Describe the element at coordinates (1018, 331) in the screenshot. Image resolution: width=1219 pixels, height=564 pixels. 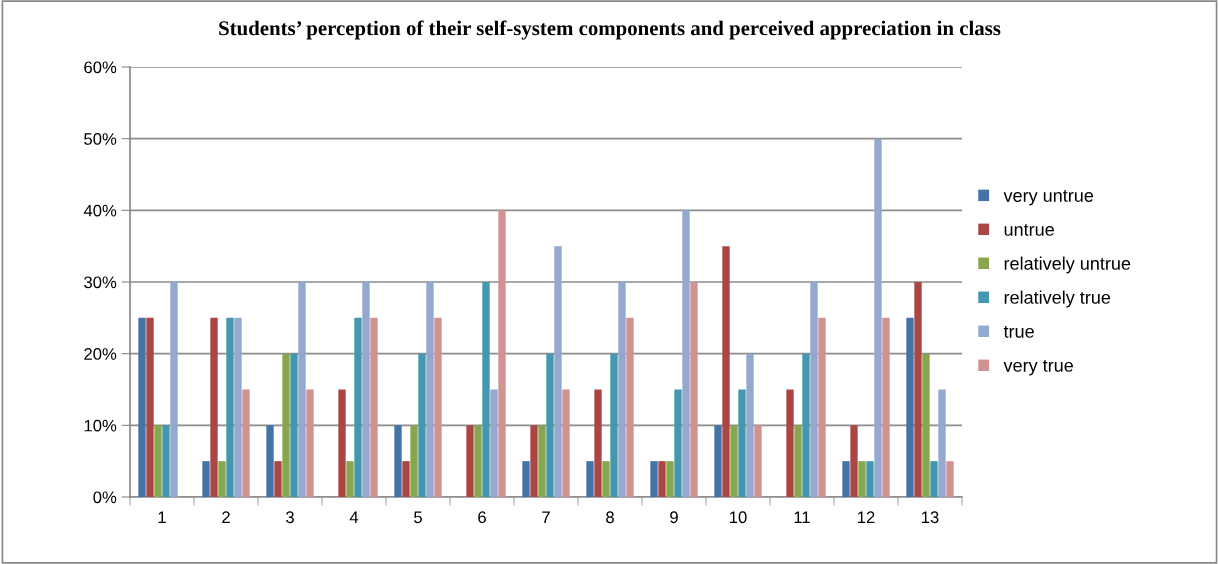
I see `legend-label: true` at that location.